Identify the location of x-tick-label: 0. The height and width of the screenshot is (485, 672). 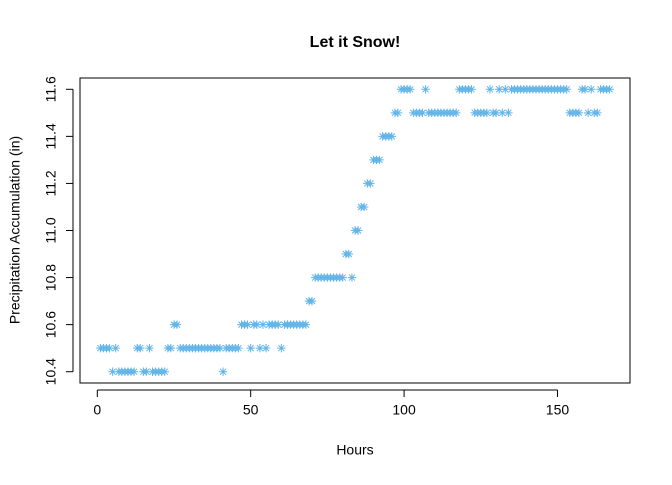
(97, 410).